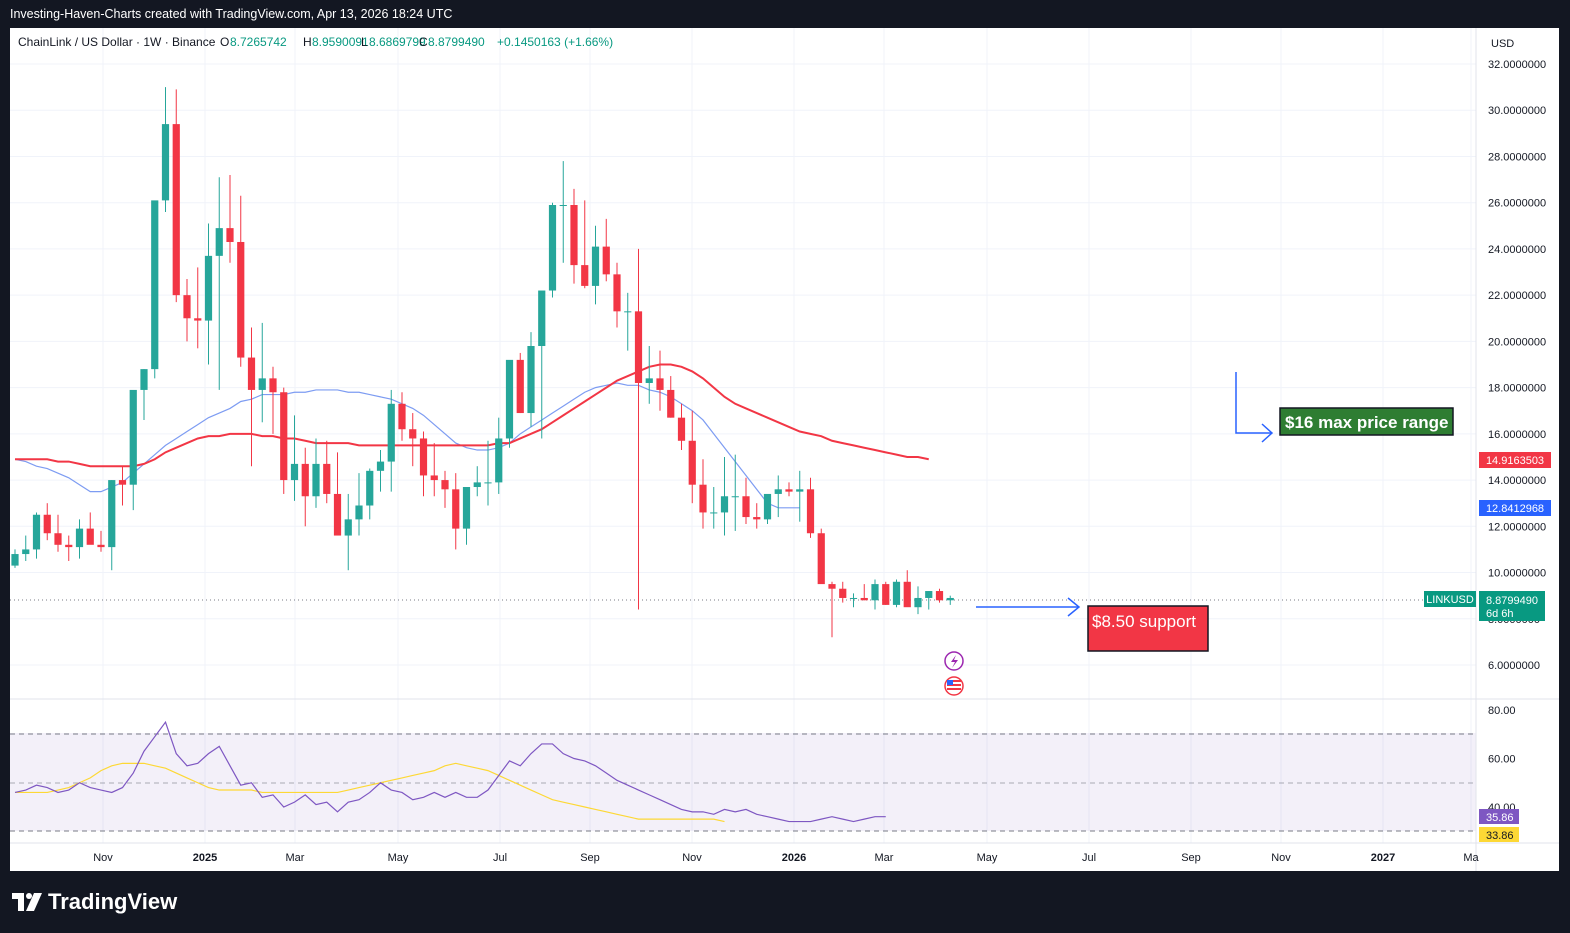 The width and height of the screenshot is (1570, 933). What do you see at coordinates (1383, 858) in the screenshot?
I see `time-tick-label: 2027` at bounding box center [1383, 858].